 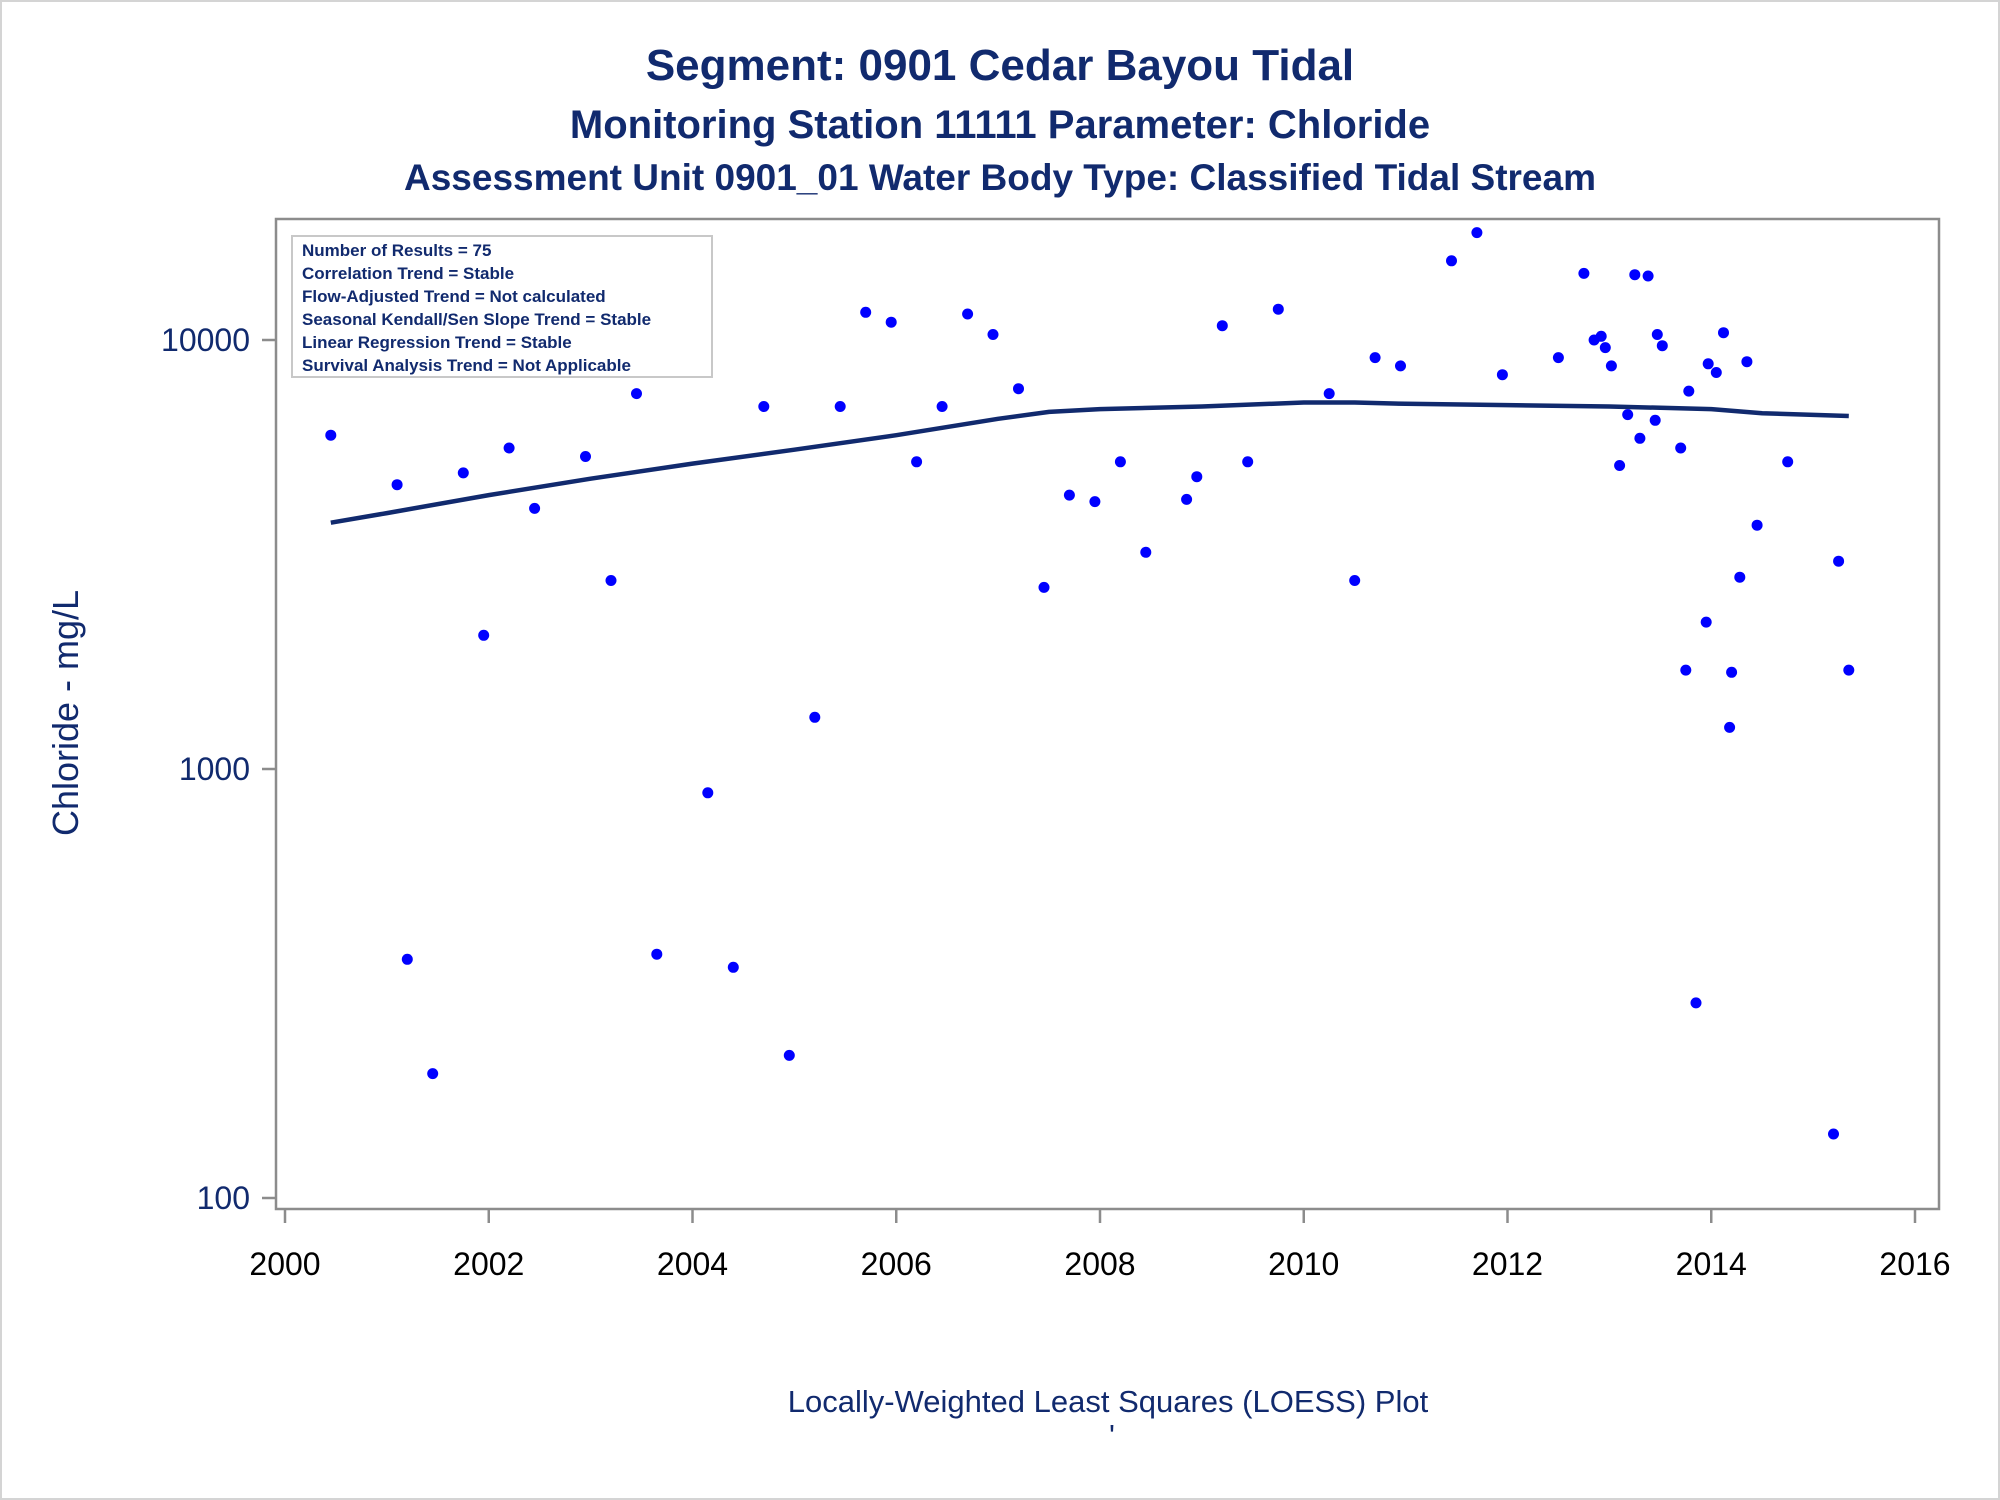 What do you see at coordinates (218, 769) in the screenshot?
I see `y-axis: 100 1000 10000` at bounding box center [218, 769].